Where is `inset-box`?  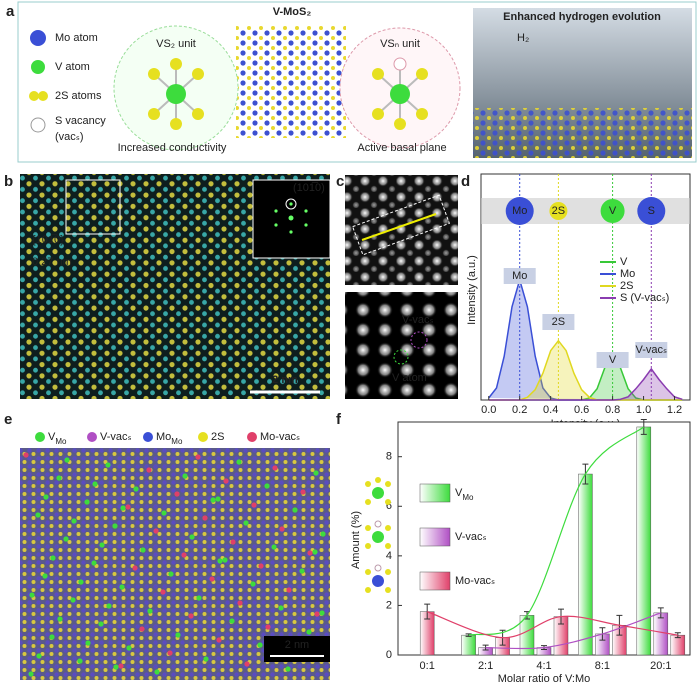 inset-box is located at coordinates (93, 207).